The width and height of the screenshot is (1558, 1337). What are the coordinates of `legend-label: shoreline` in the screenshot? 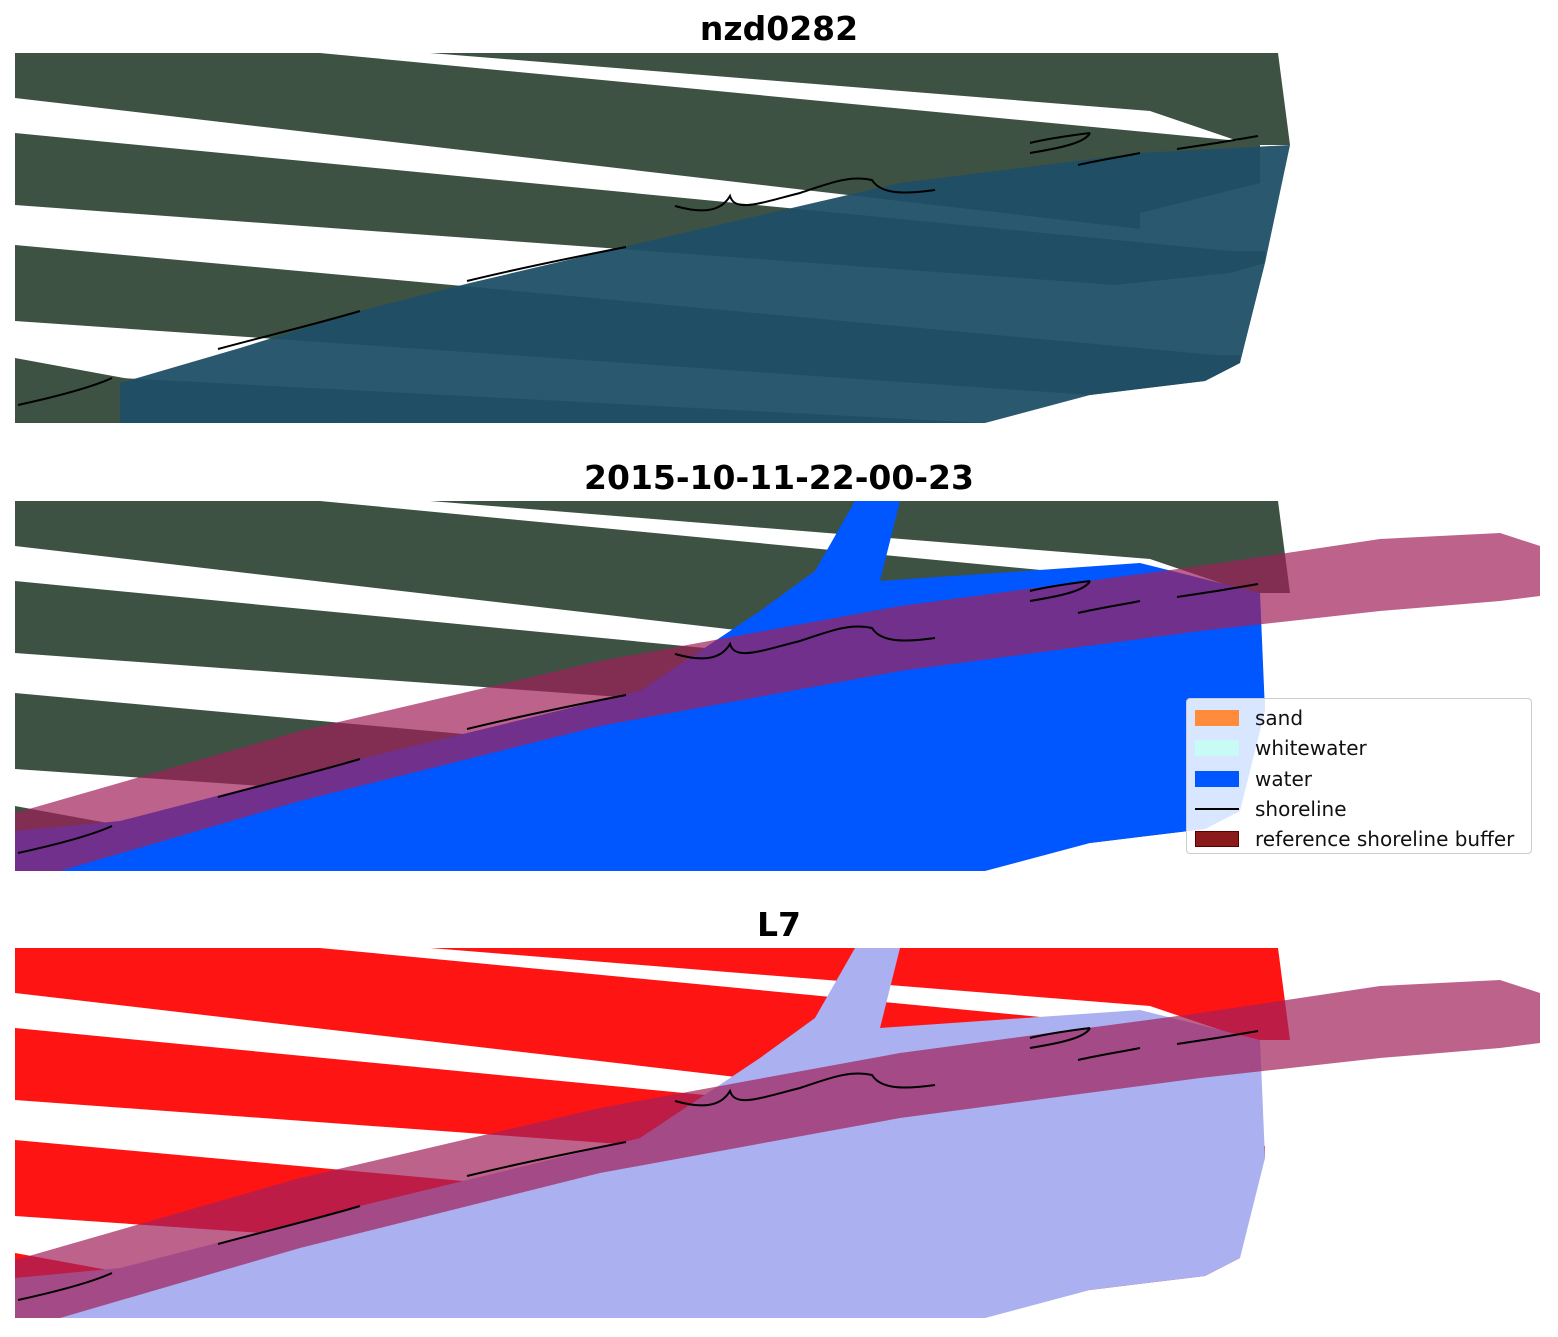 It's located at (1301, 809).